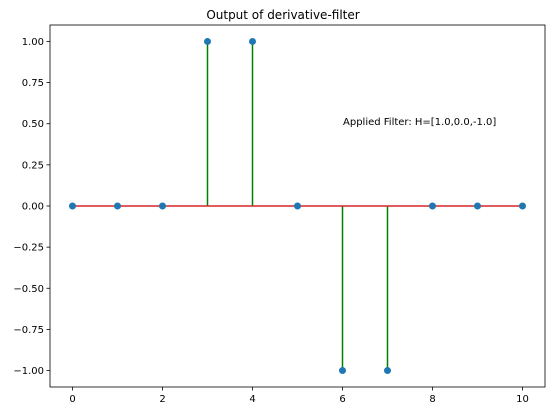 The width and height of the screenshot is (553, 413). I want to click on x-tick-label: 10, so click(522, 399).